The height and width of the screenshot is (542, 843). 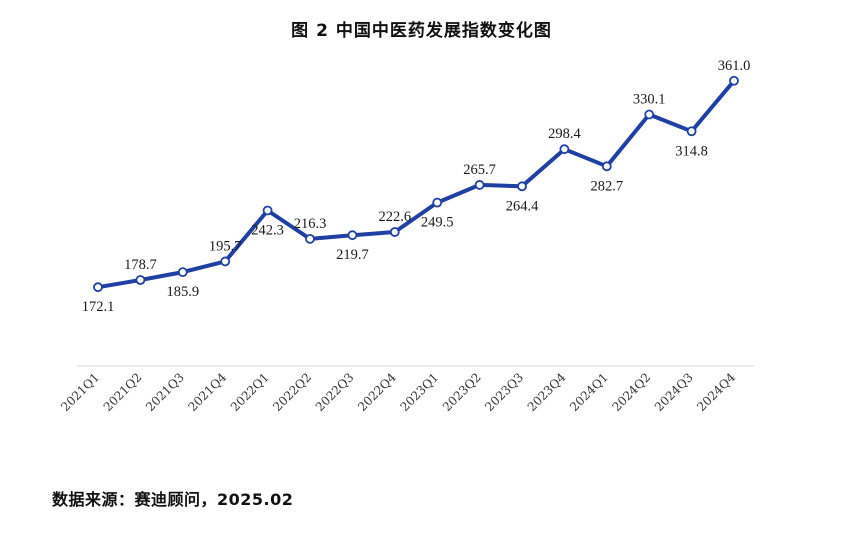 I want to click on data-point-2024q4, so click(x=734, y=80).